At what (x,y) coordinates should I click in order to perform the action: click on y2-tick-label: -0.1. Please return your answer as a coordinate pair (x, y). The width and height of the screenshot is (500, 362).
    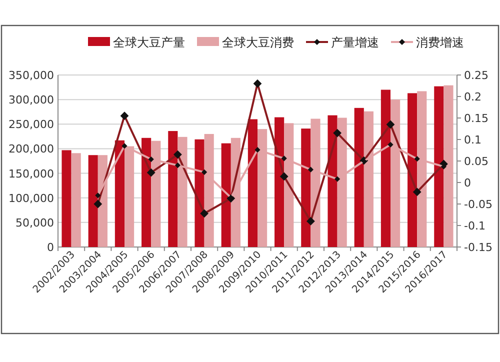
    Looking at the image, I should click on (475, 226).